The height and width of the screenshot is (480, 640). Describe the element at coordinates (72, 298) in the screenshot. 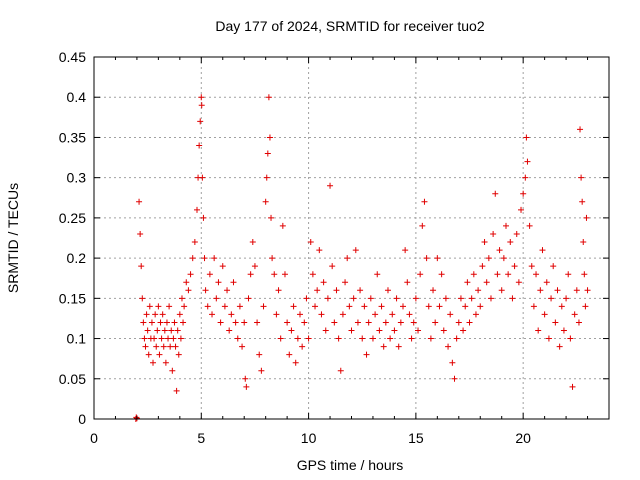

I see `y-tick-label: 0.15` at that location.